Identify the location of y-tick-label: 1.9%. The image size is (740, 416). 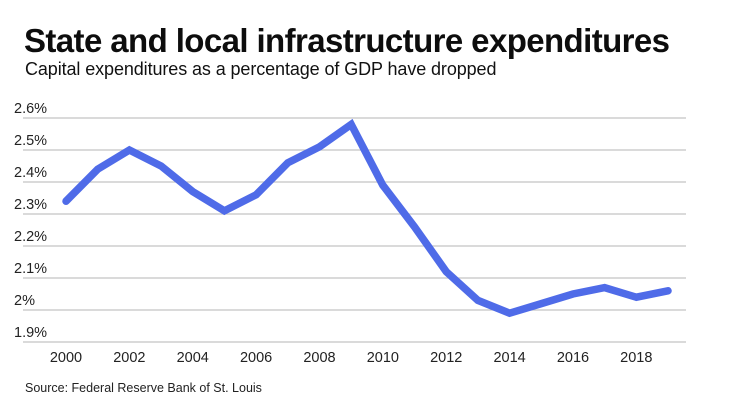
(30, 333).